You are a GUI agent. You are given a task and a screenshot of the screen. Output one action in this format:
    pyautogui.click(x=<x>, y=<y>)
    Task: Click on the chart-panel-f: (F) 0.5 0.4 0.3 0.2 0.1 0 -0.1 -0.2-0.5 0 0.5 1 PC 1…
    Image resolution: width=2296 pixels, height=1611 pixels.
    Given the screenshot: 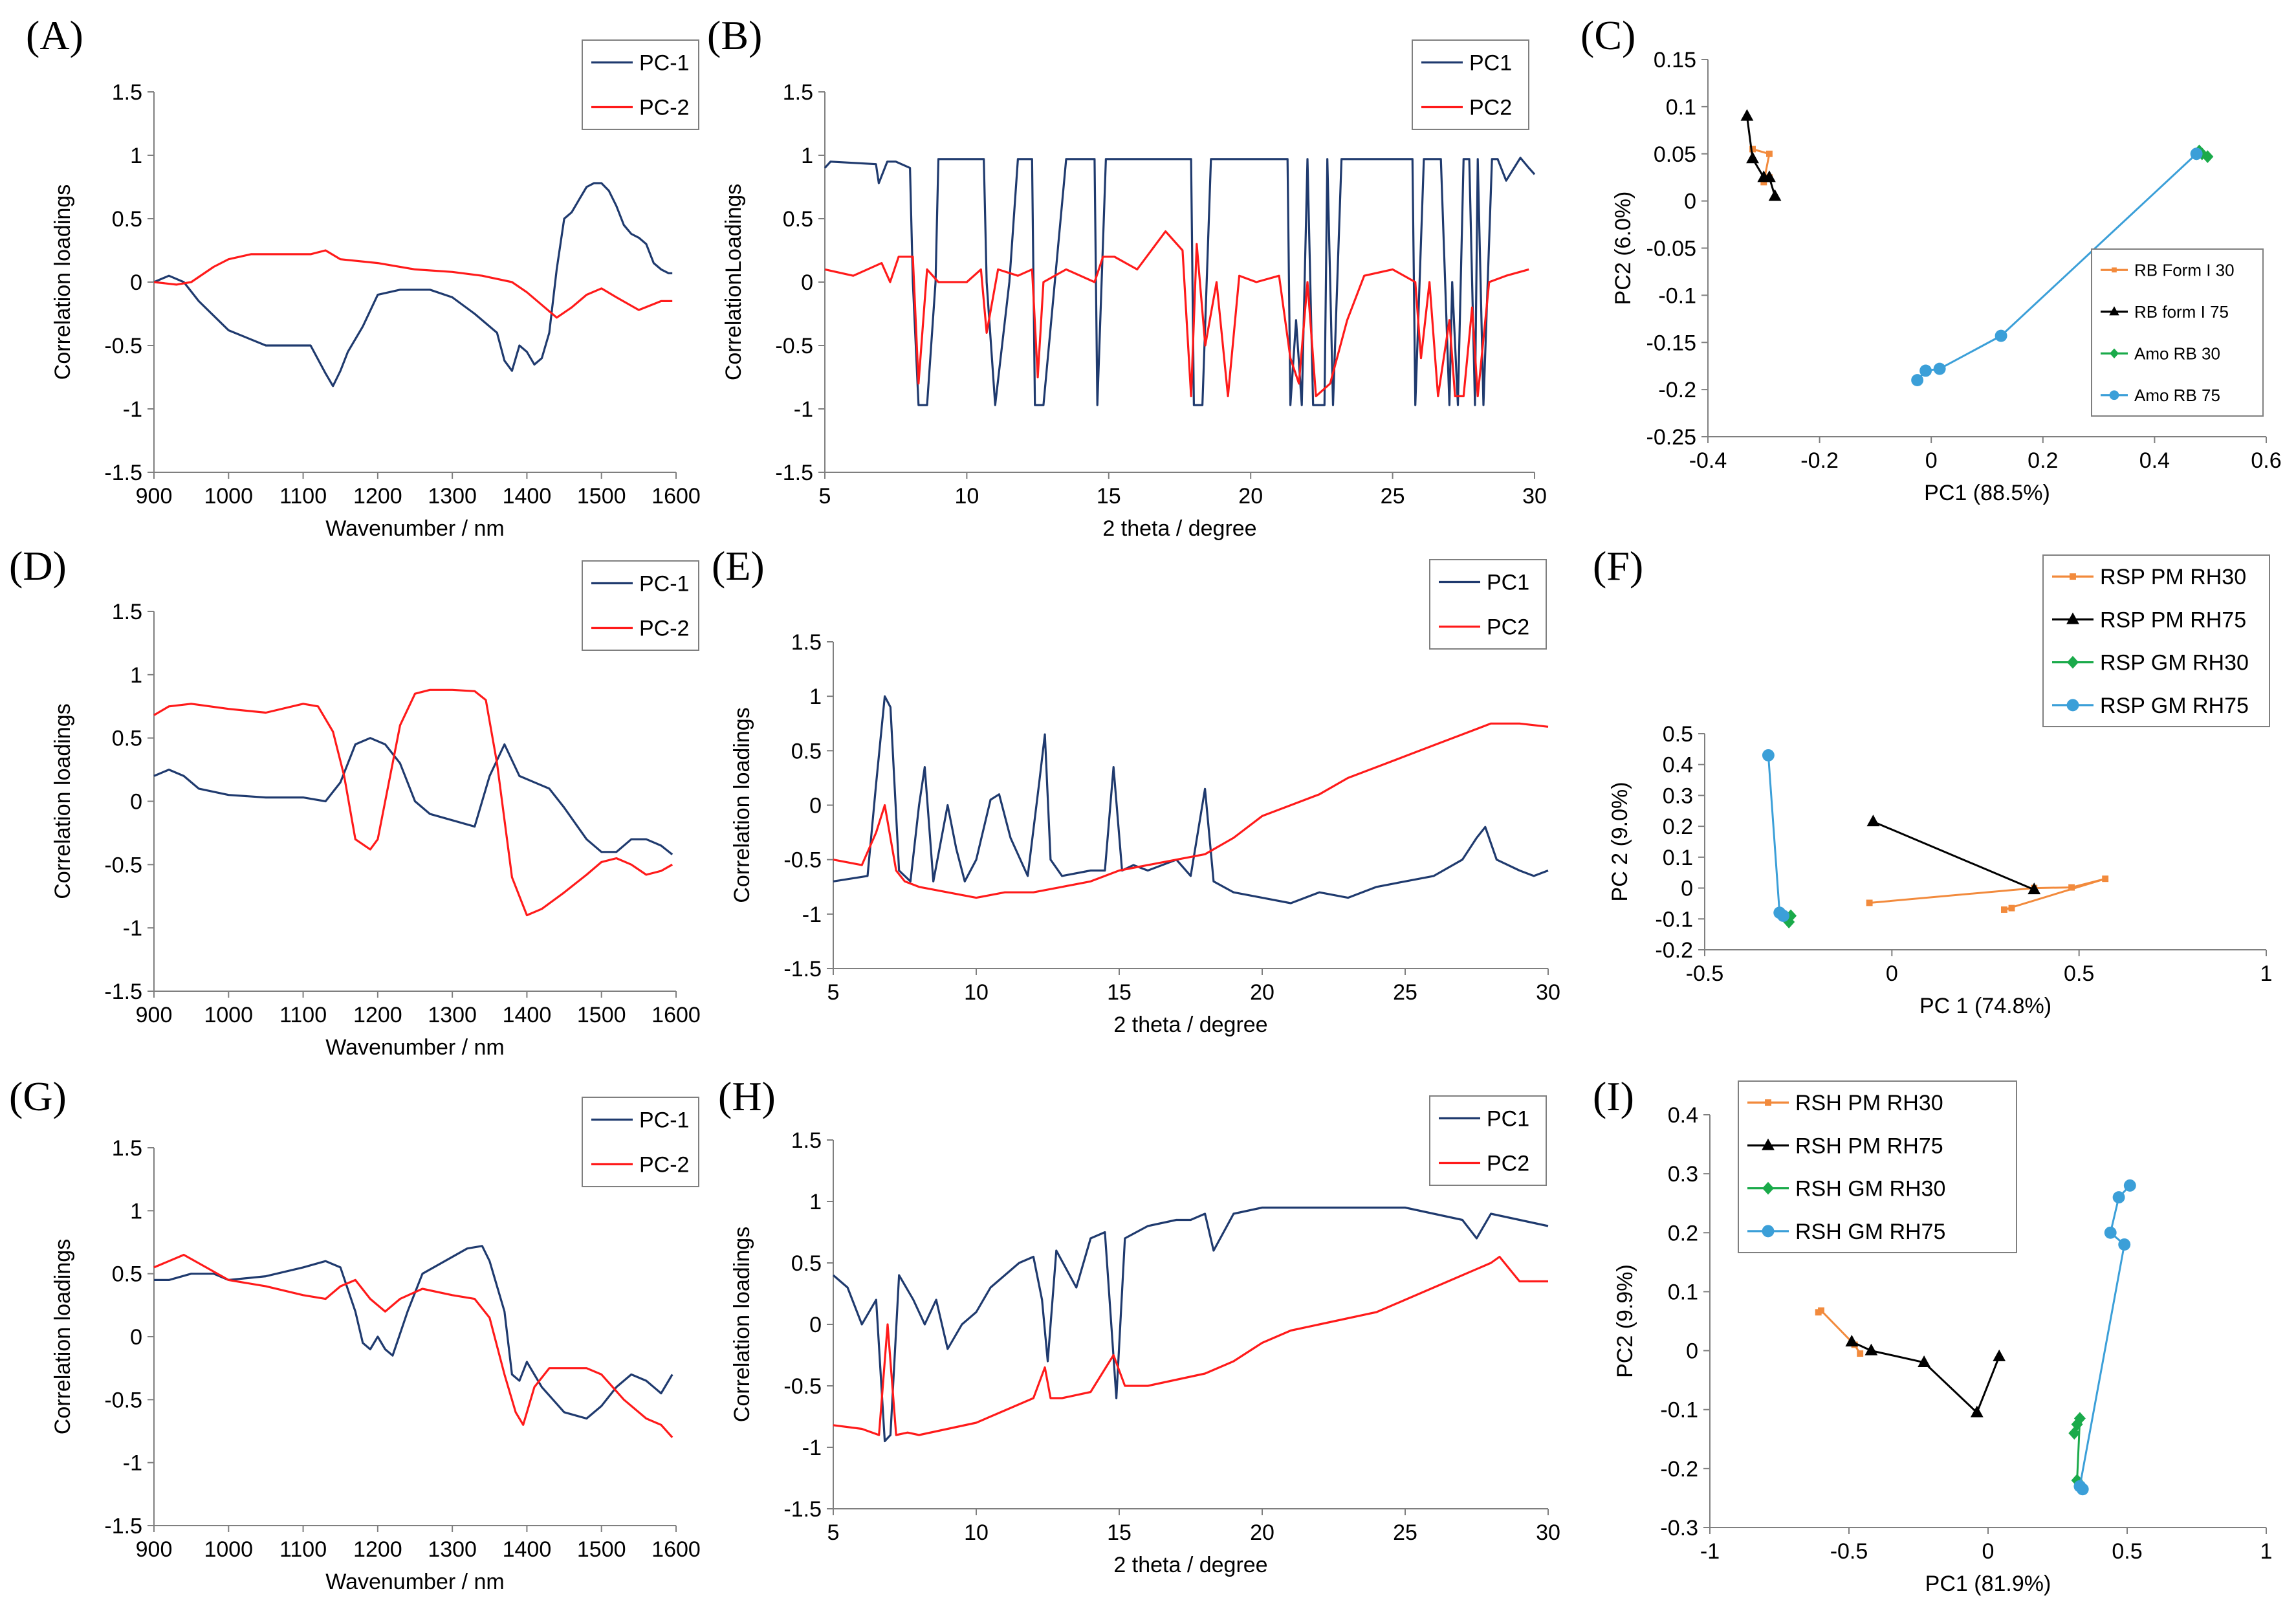 What is the action you would take?
    pyautogui.click(x=1932, y=781)
    